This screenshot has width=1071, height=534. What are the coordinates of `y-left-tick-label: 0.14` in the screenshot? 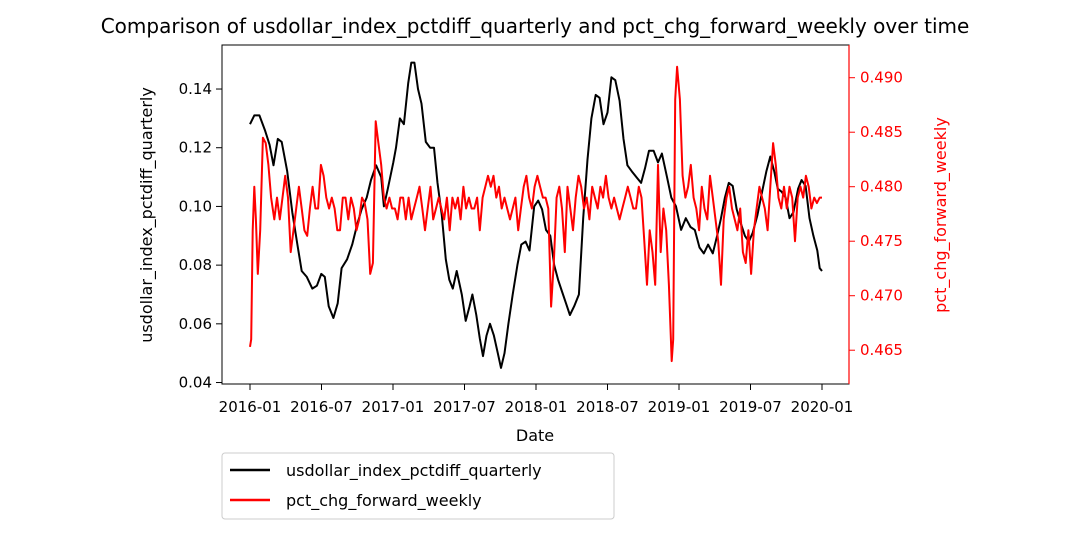 It's located at (195, 89).